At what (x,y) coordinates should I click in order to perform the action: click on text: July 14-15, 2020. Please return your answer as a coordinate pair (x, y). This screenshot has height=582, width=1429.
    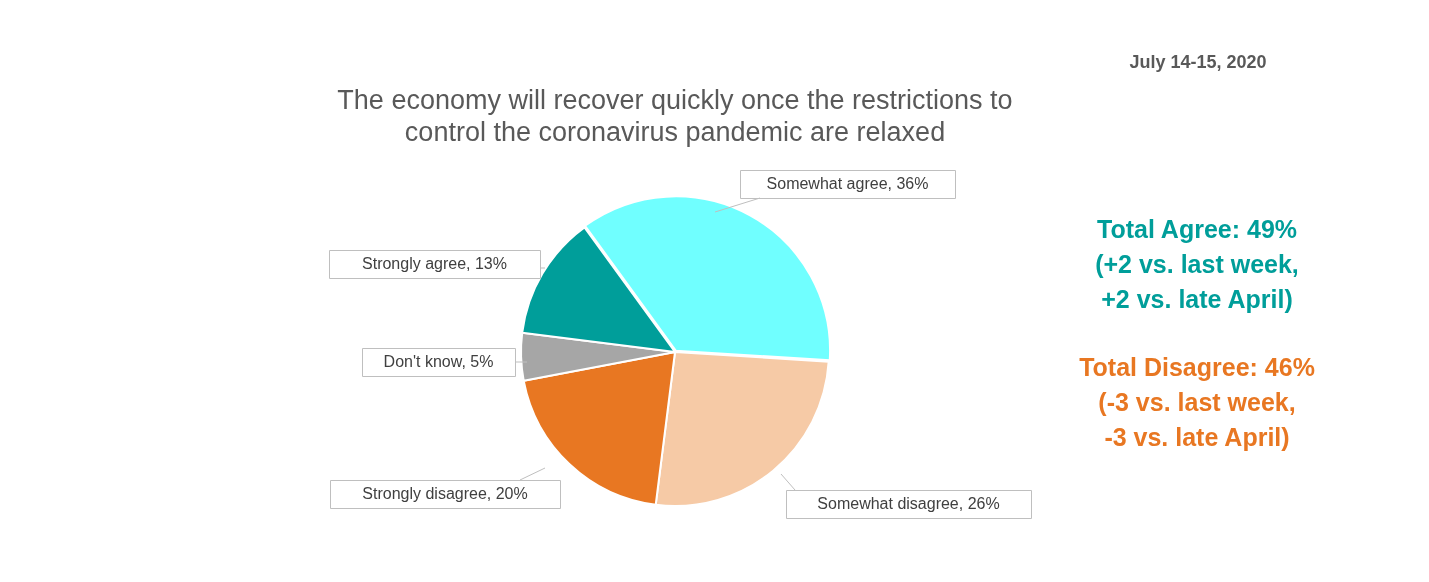
    Looking at the image, I should click on (1198, 62).